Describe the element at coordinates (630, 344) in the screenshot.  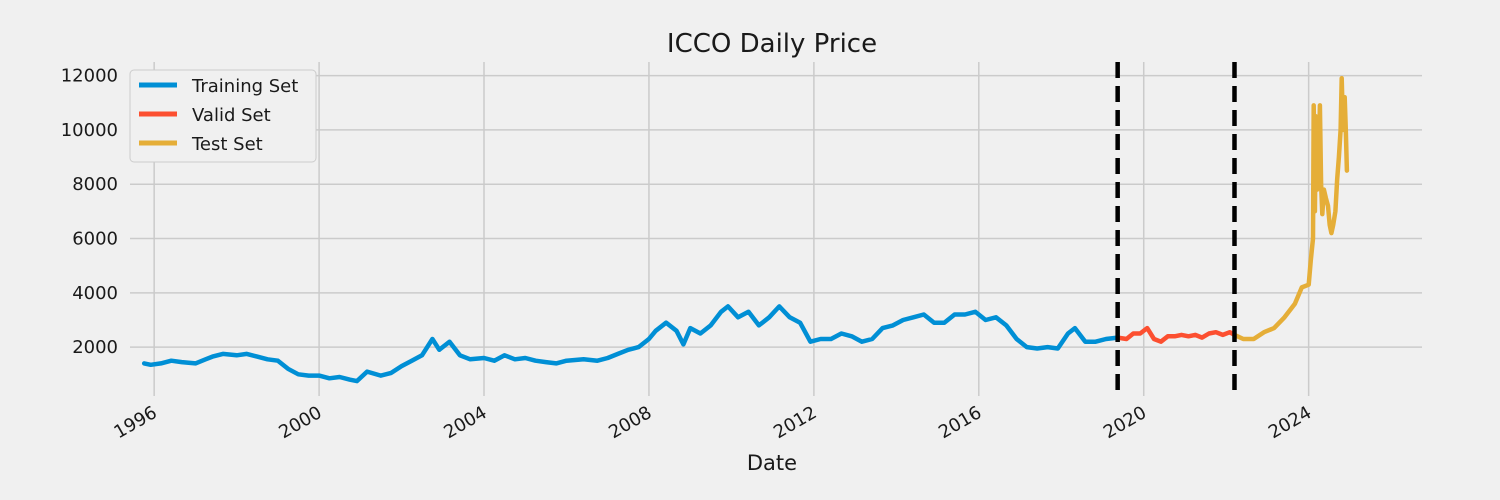
I see `training-set-line` at that location.